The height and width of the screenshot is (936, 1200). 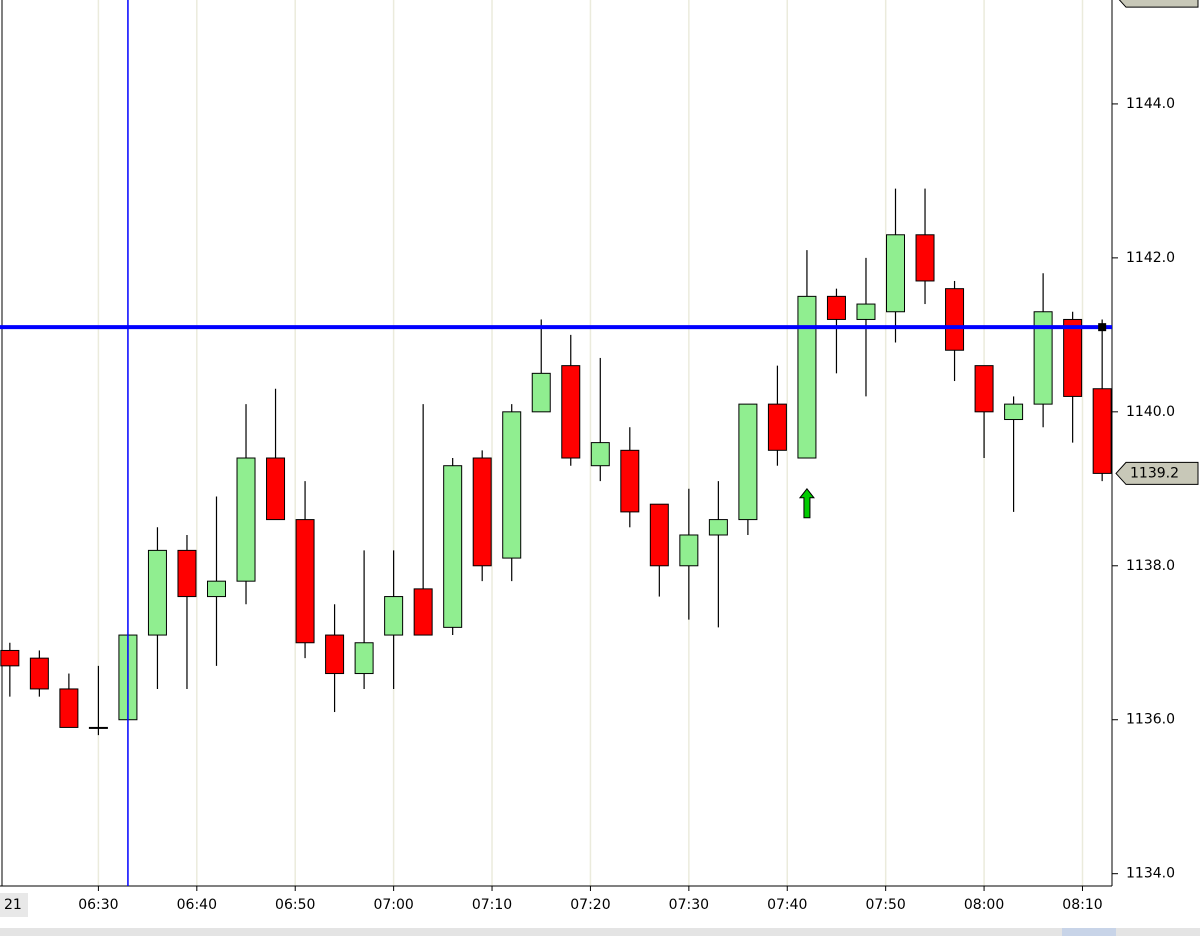 What do you see at coordinates (984, 905) in the screenshot?
I see `x-tick-label: 08:00` at bounding box center [984, 905].